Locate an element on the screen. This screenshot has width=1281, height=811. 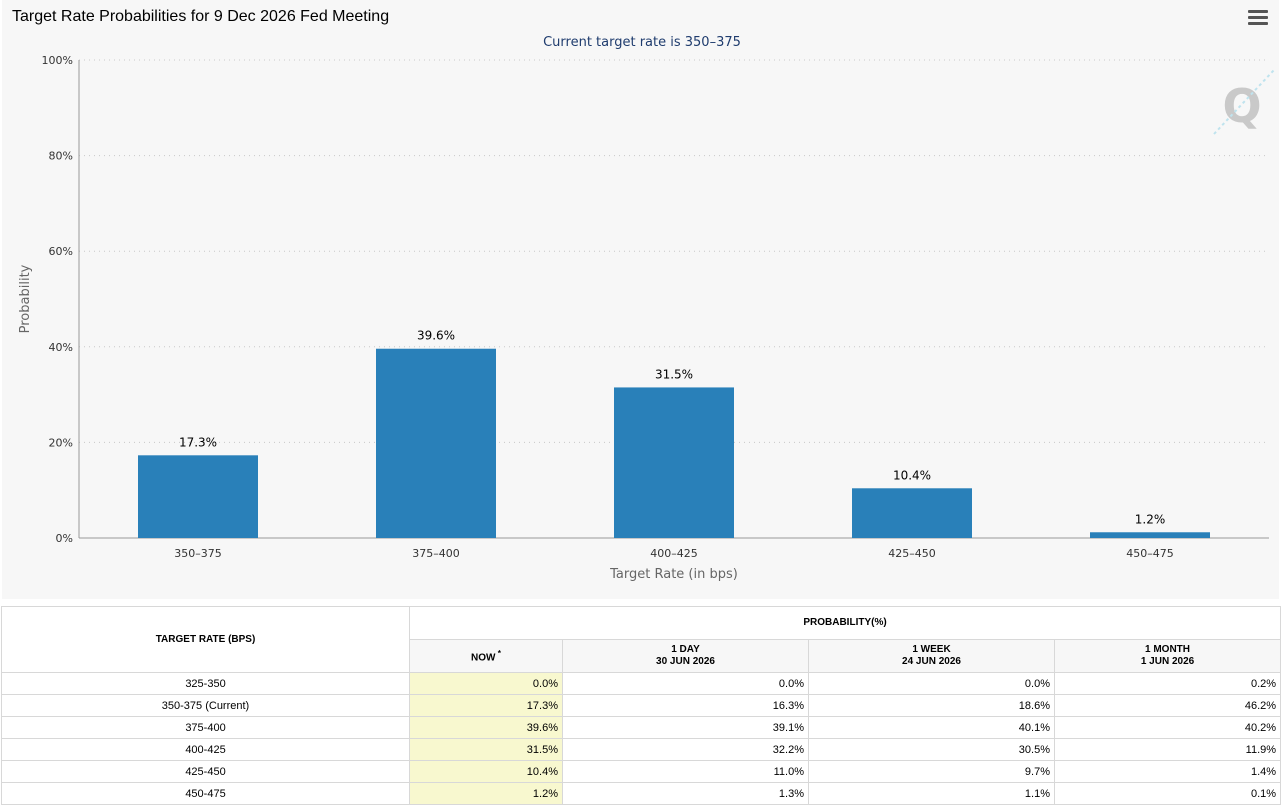
hamburger-menu-icon is located at coordinates (1258, 20).